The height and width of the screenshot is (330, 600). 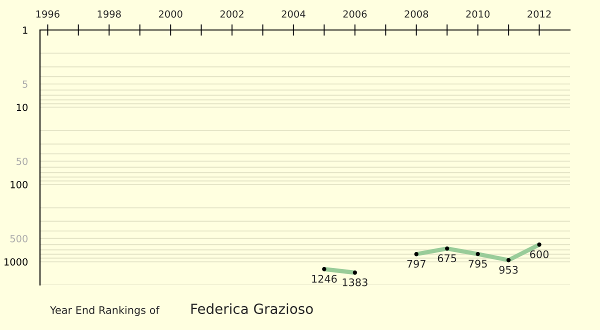 I want to click on text: Federica Grazioso, so click(x=252, y=308).